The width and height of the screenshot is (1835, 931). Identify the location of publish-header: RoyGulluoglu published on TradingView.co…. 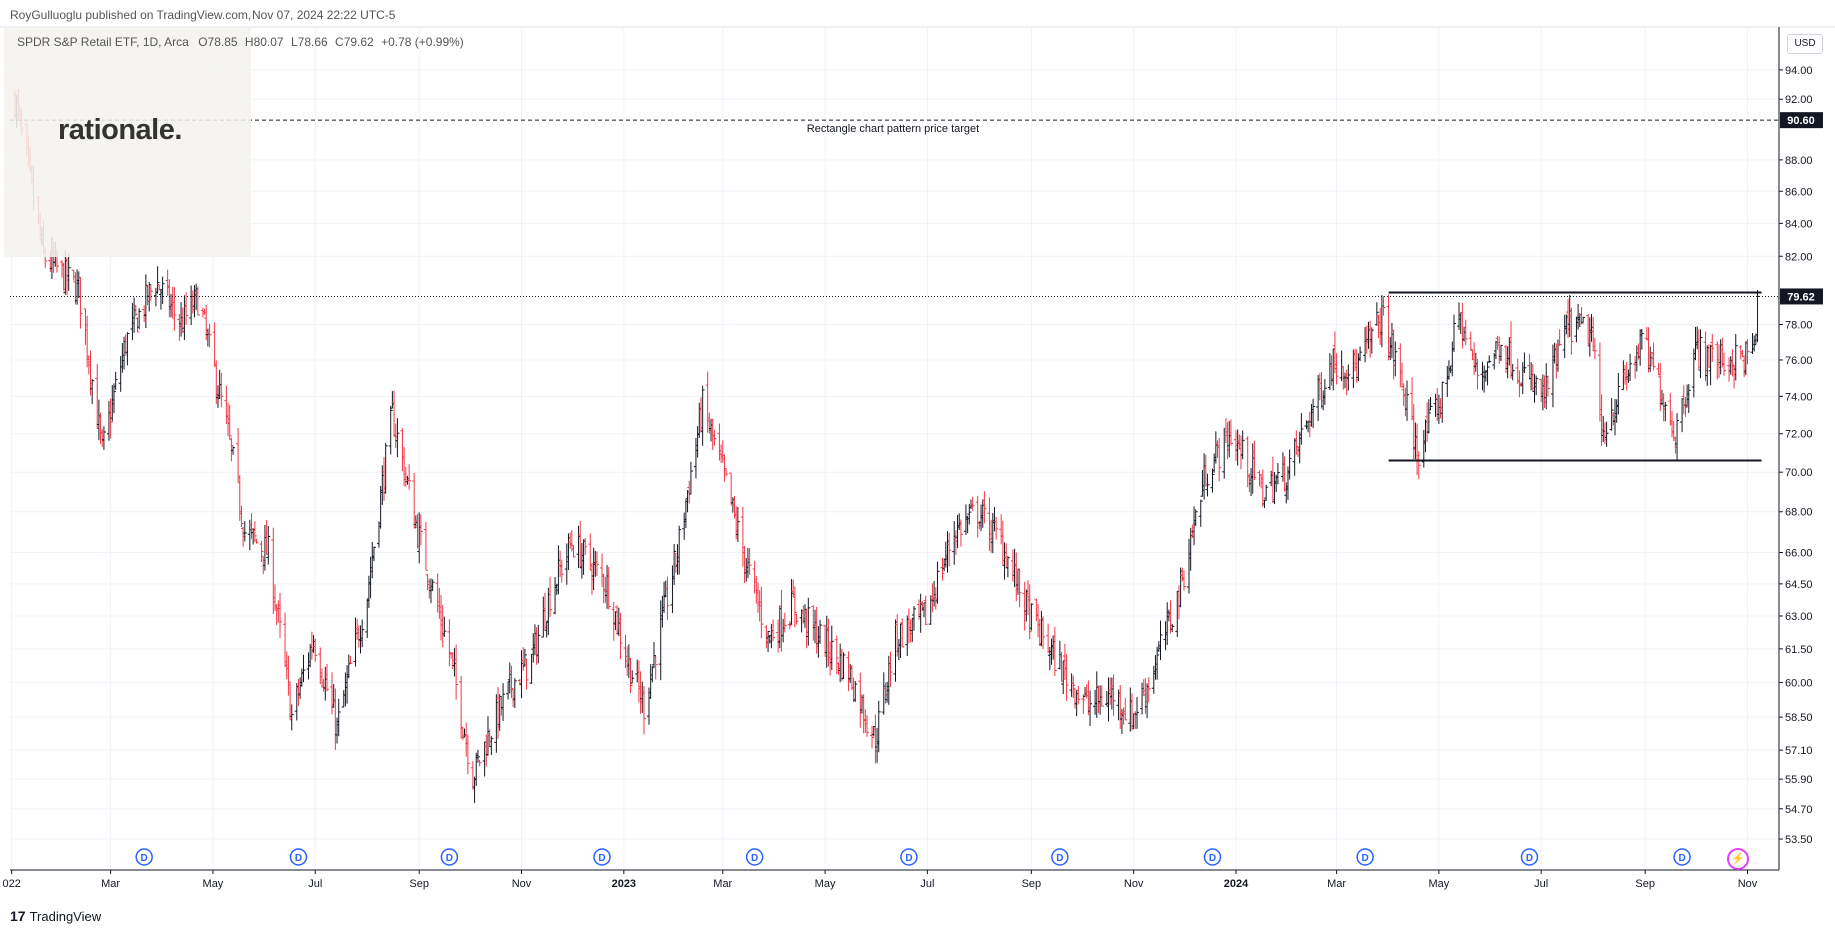
(917, 13).